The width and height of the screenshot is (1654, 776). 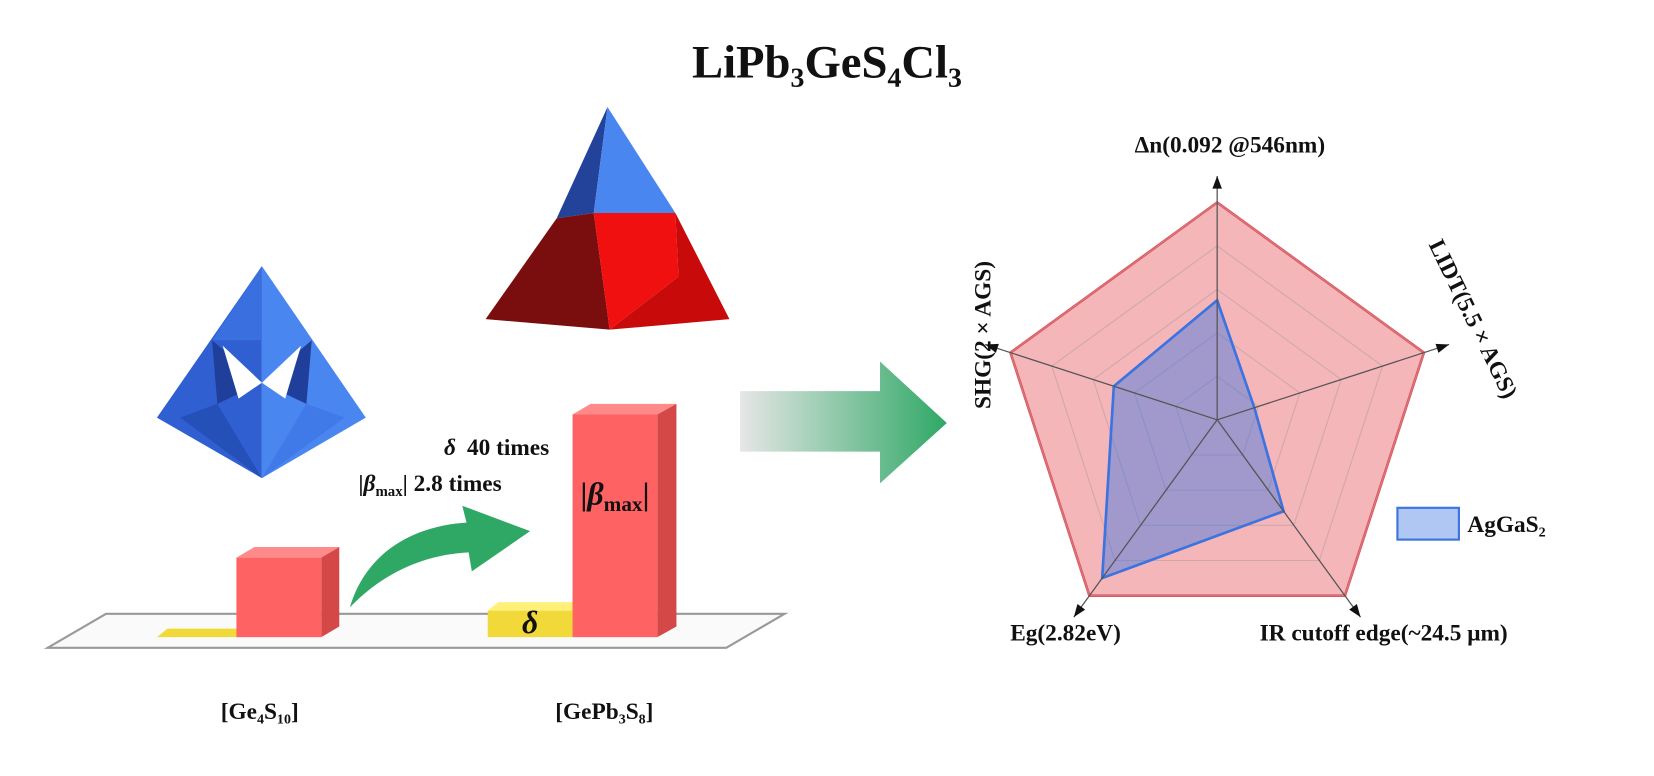 I want to click on axis-label: SHG(2 × AGS), so click(x=983, y=335).